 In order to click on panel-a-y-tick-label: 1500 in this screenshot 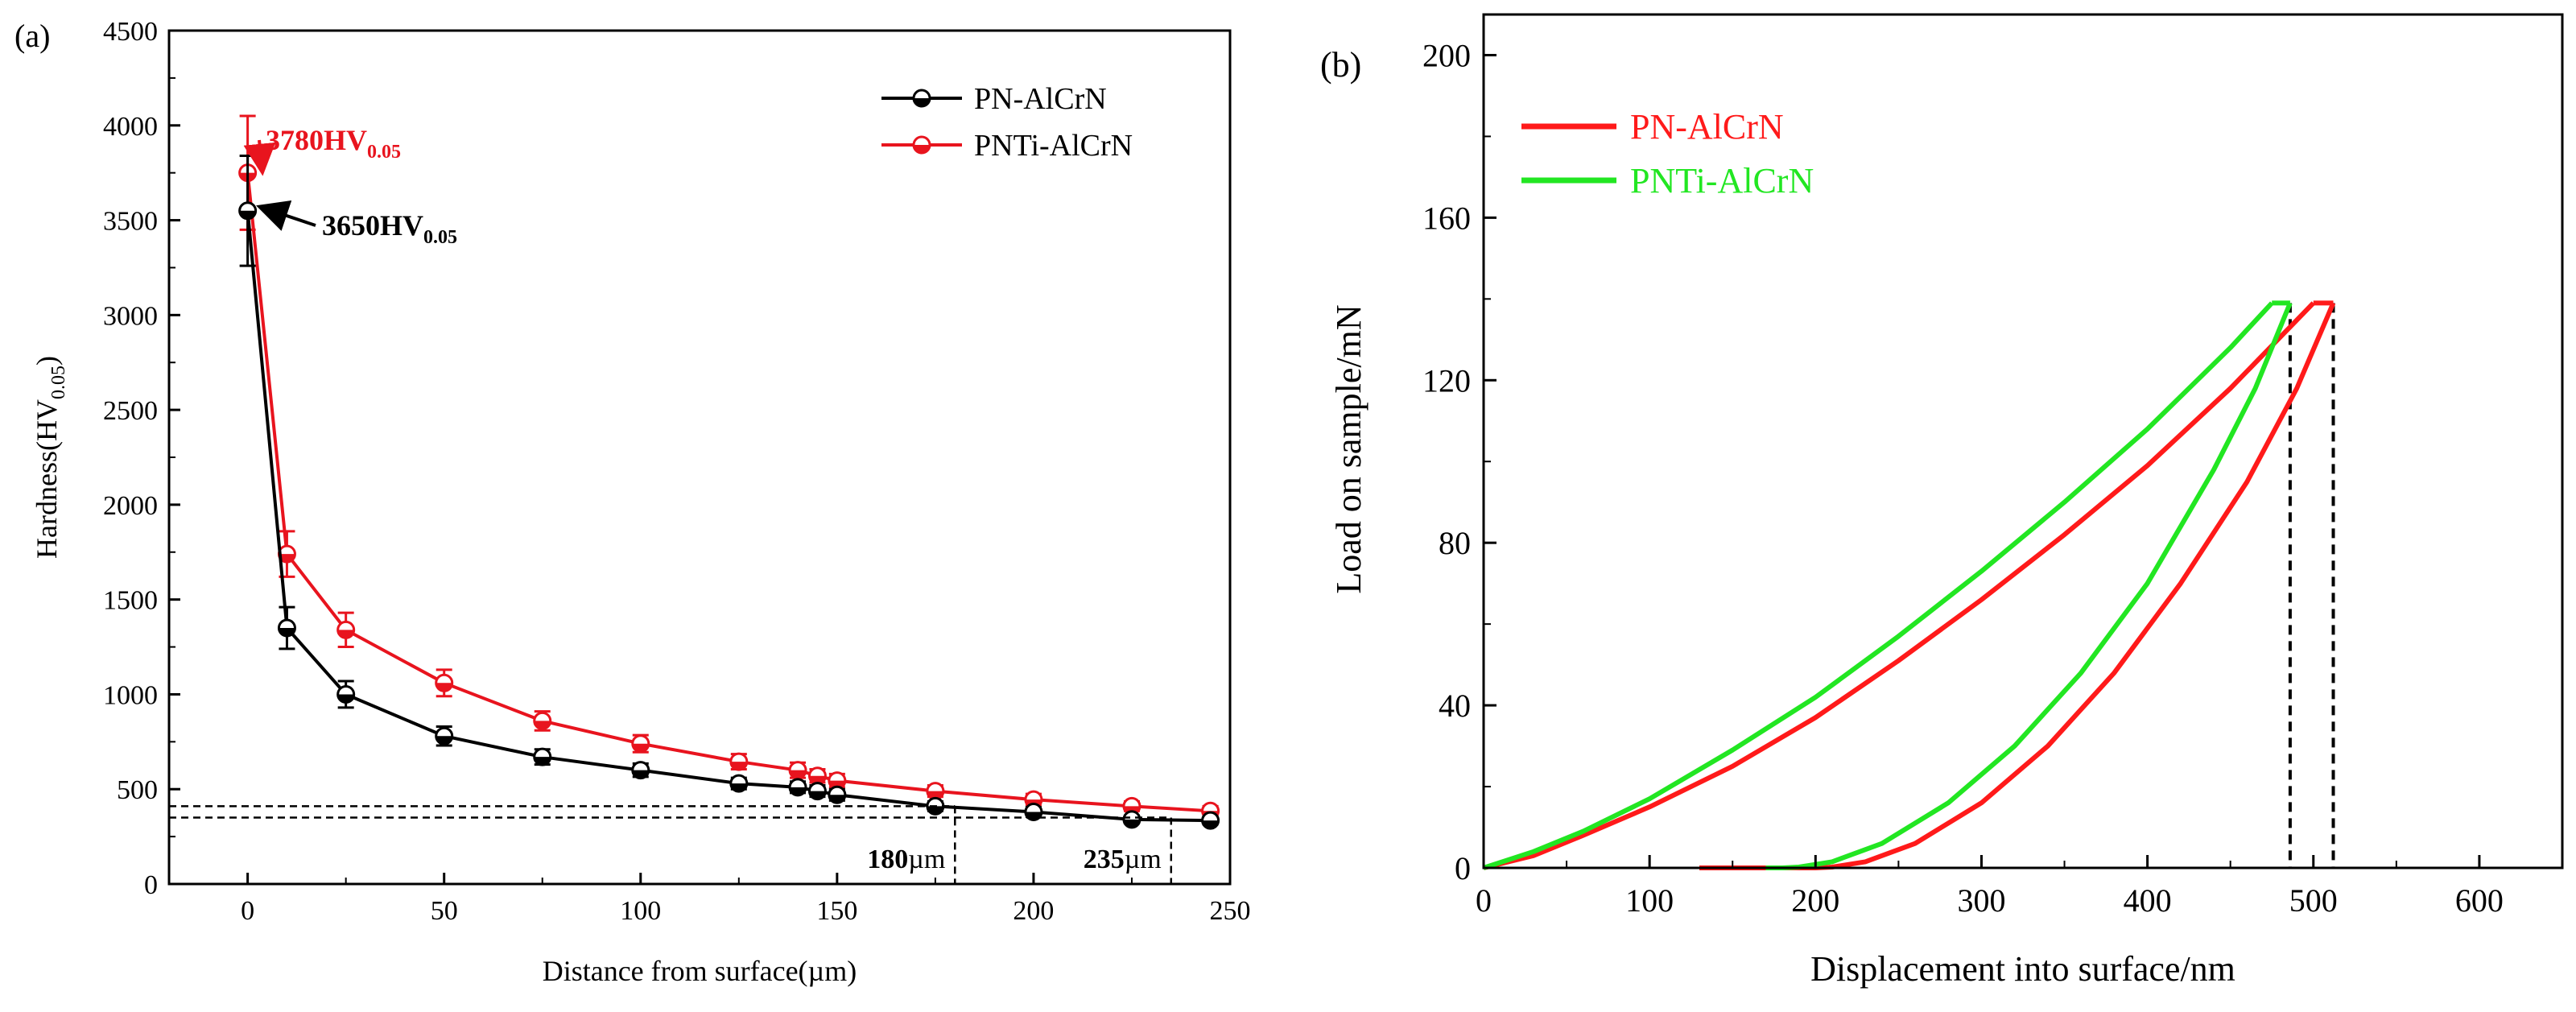, I will do `click(130, 601)`.